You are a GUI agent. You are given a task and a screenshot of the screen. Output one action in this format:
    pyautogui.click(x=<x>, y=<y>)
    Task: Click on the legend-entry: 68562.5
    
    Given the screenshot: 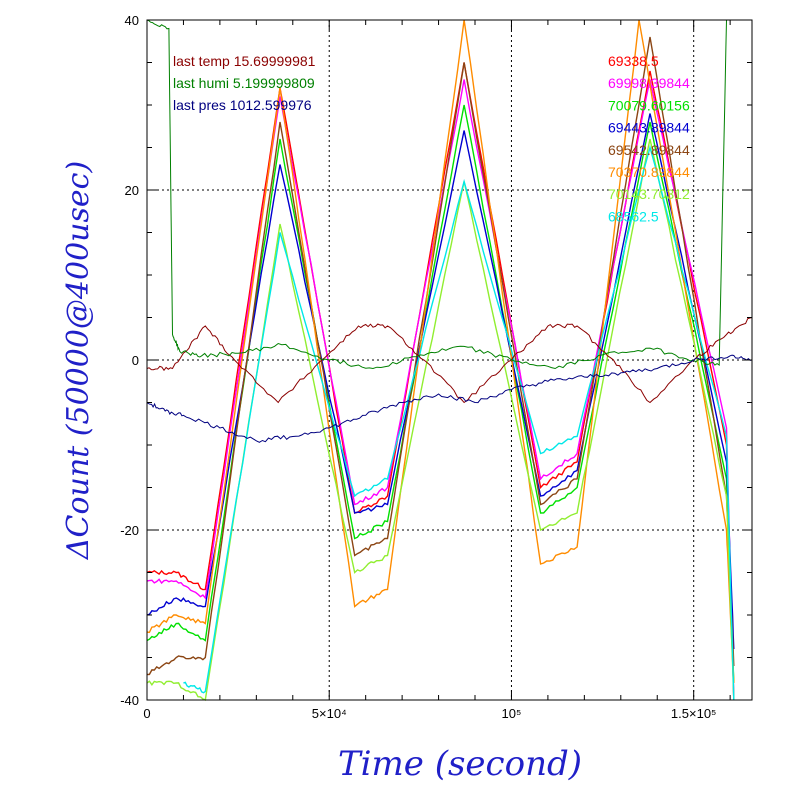 What is the action you would take?
    pyautogui.click(x=633, y=216)
    